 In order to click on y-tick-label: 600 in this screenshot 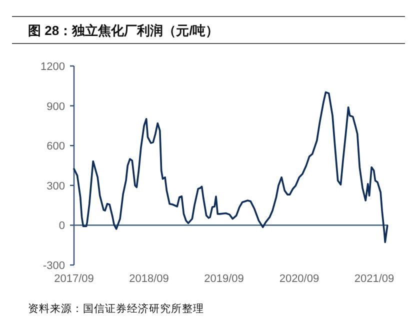, I will do `click(55, 146)`.